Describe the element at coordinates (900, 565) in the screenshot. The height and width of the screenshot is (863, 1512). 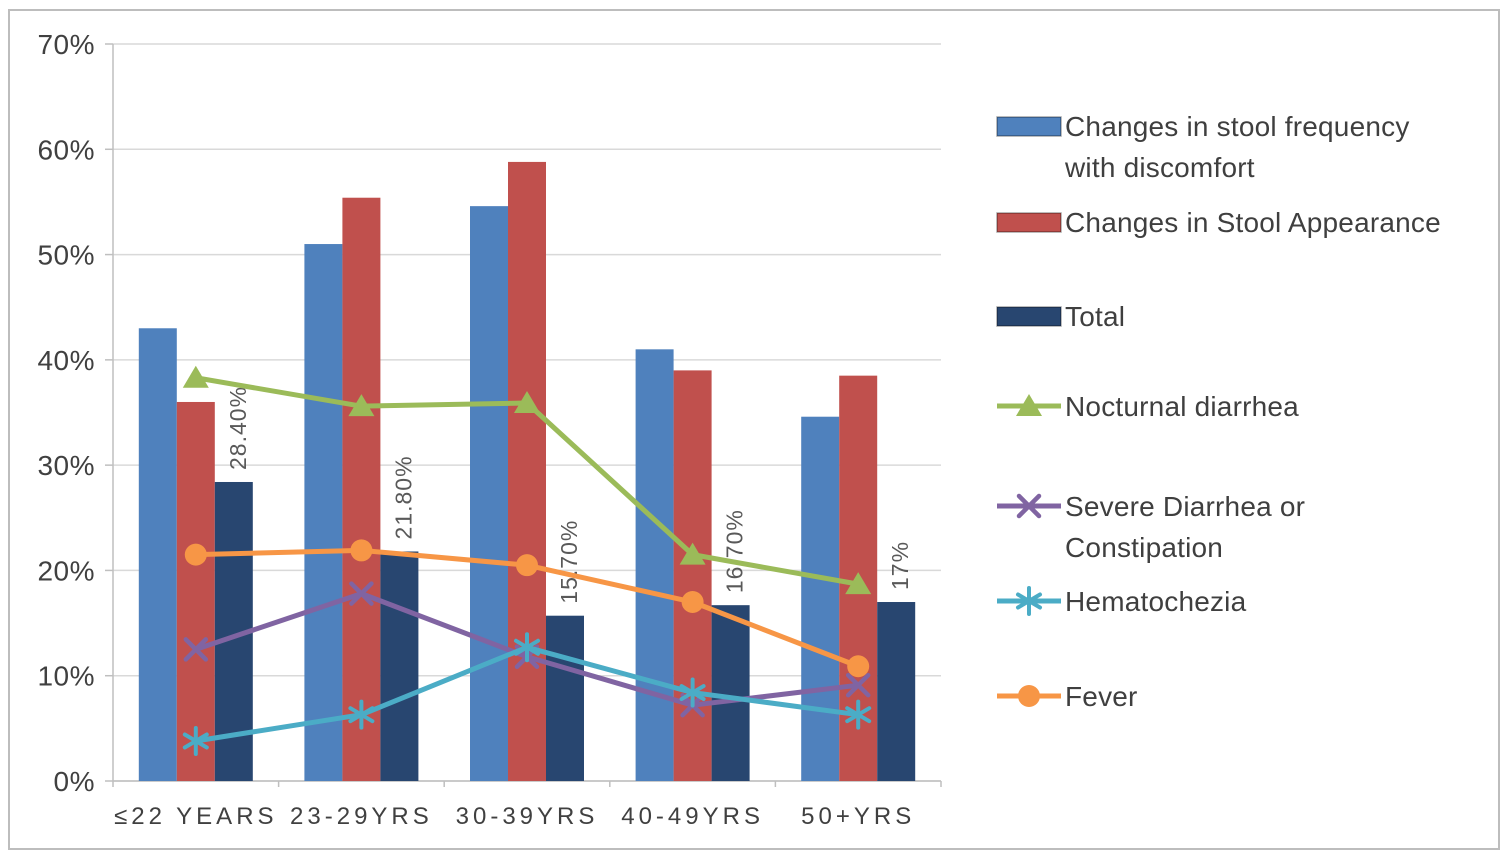
I see `total-data-label: 17%` at that location.